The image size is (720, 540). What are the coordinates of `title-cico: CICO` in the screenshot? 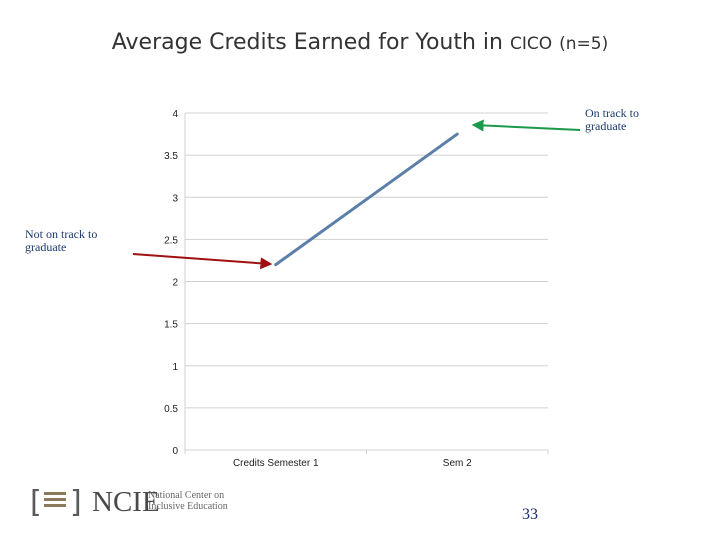 It's located at (531, 44).